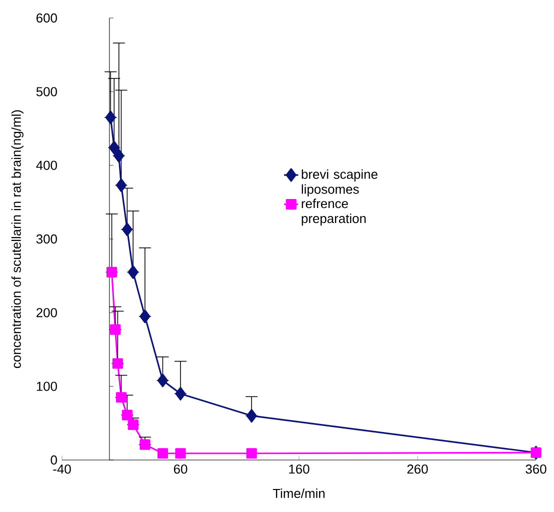  What do you see at coordinates (536, 469) in the screenshot?
I see `x-tick-label: 360` at bounding box center [536, 469].